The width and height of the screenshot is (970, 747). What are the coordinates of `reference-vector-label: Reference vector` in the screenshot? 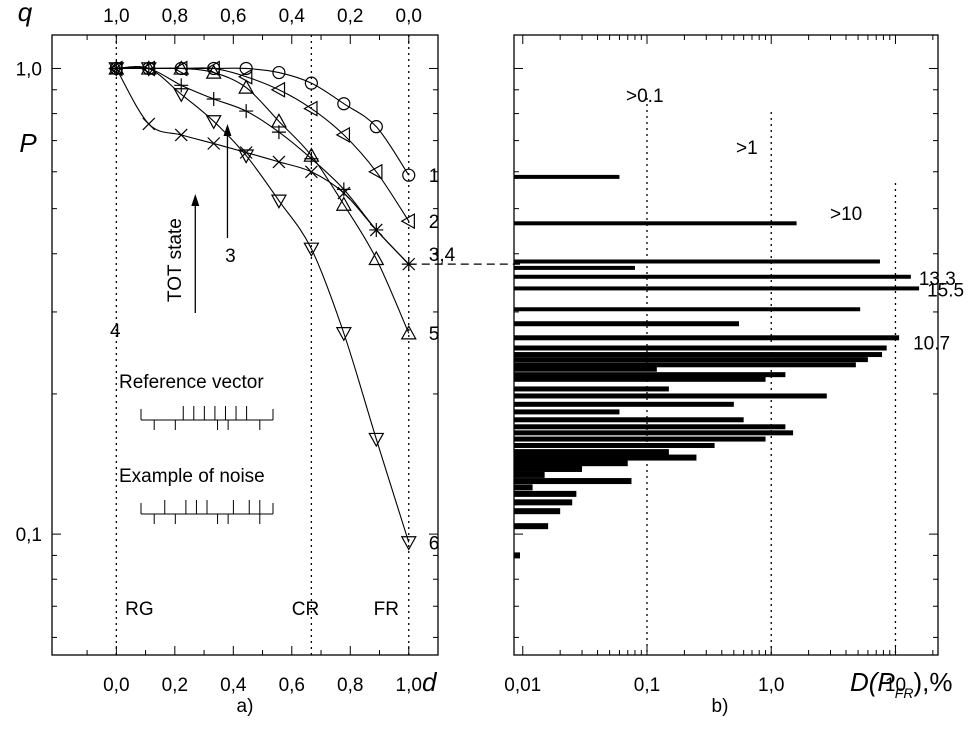 It's located at (191, 382).